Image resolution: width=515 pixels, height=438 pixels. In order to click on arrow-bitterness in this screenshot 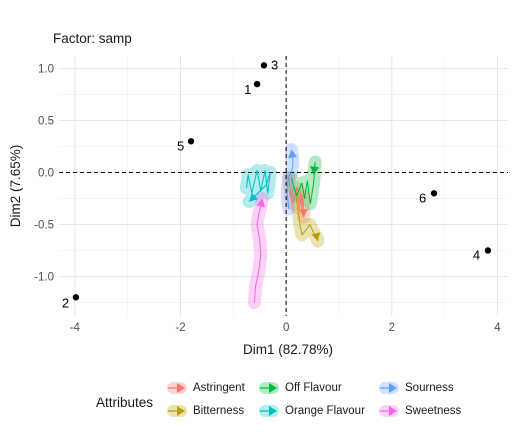, I will do `click(316, 237)`.